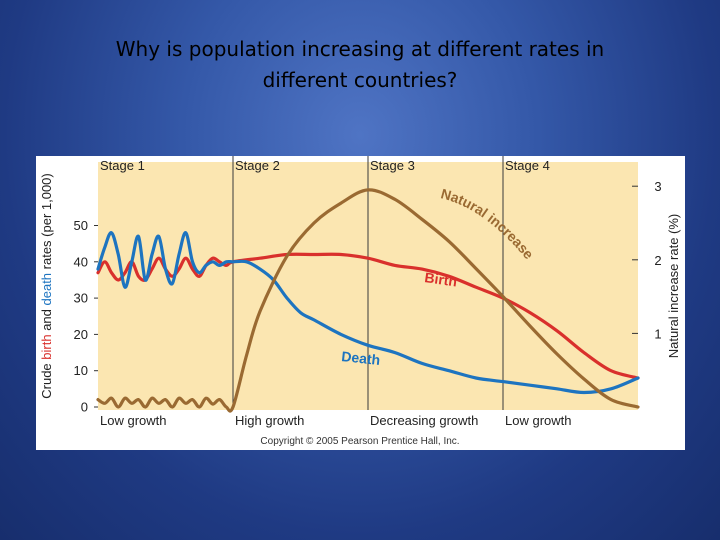  What do you see at coordinates (657, 186) in the screenshot?
I see `y2-tick-label-3: 3` at bounding box center [657, 186].